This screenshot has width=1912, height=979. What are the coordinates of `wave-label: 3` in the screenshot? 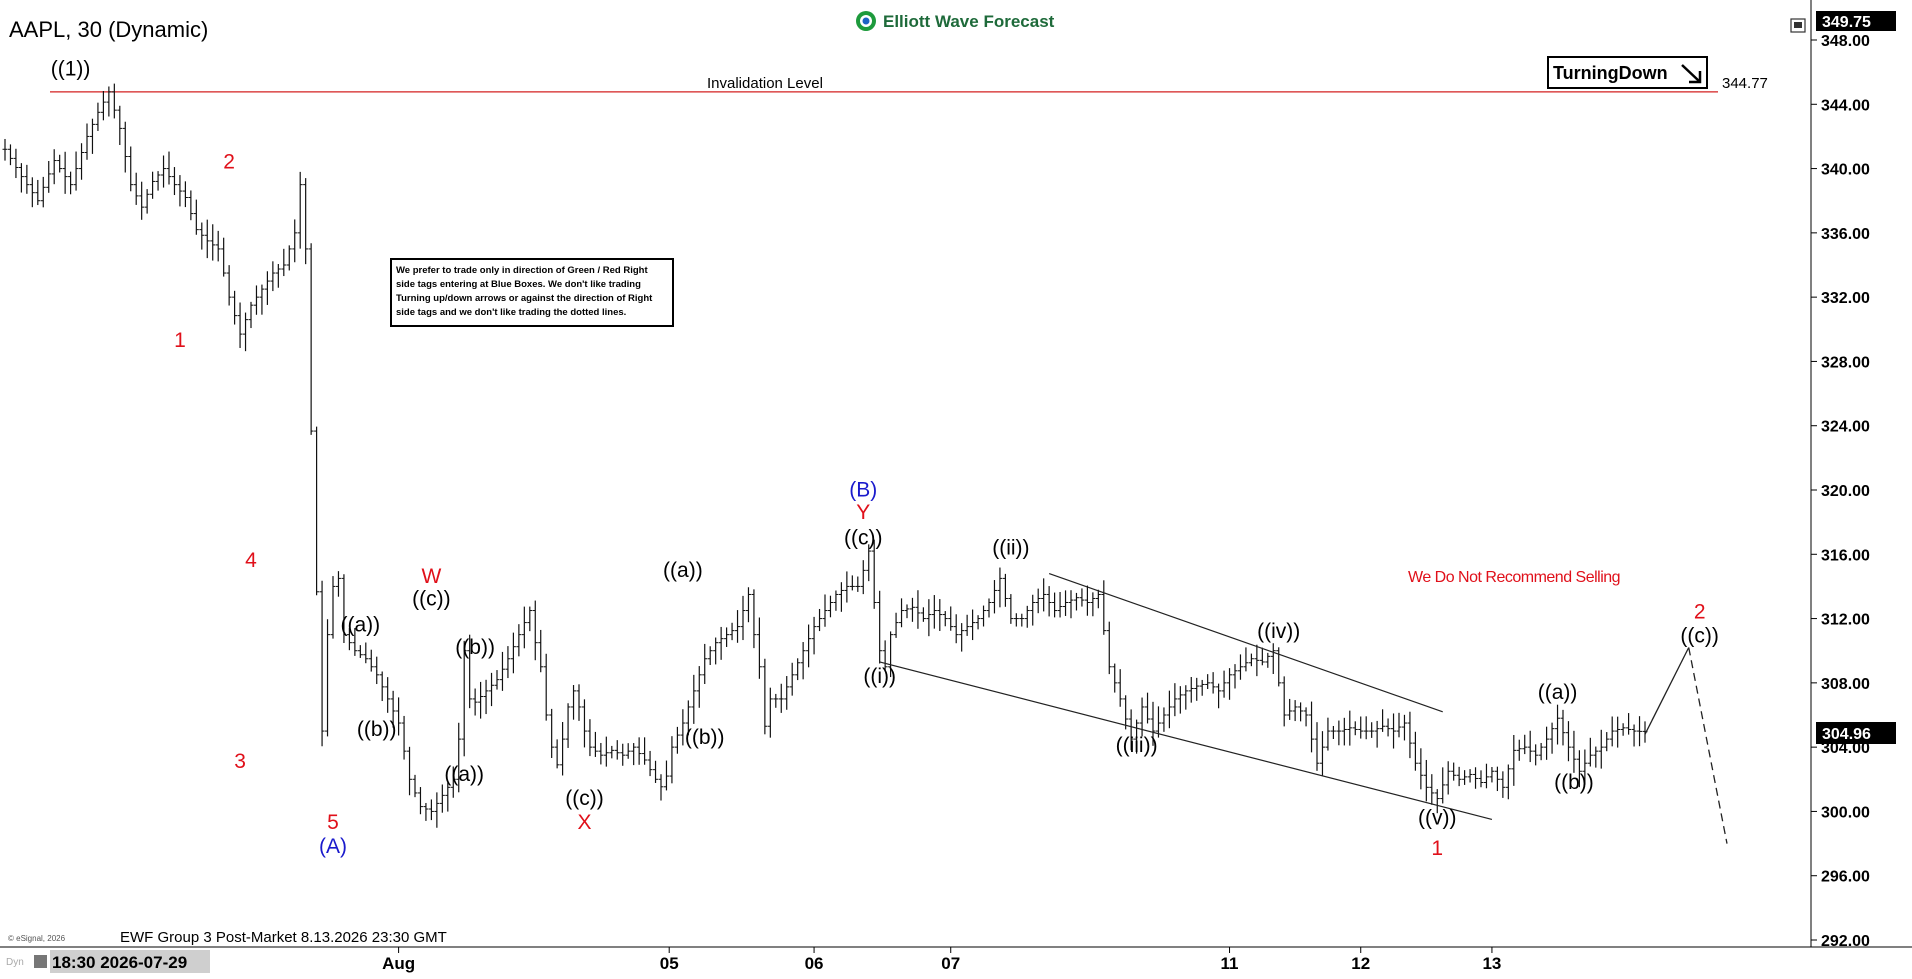 It's located at (240, 761).